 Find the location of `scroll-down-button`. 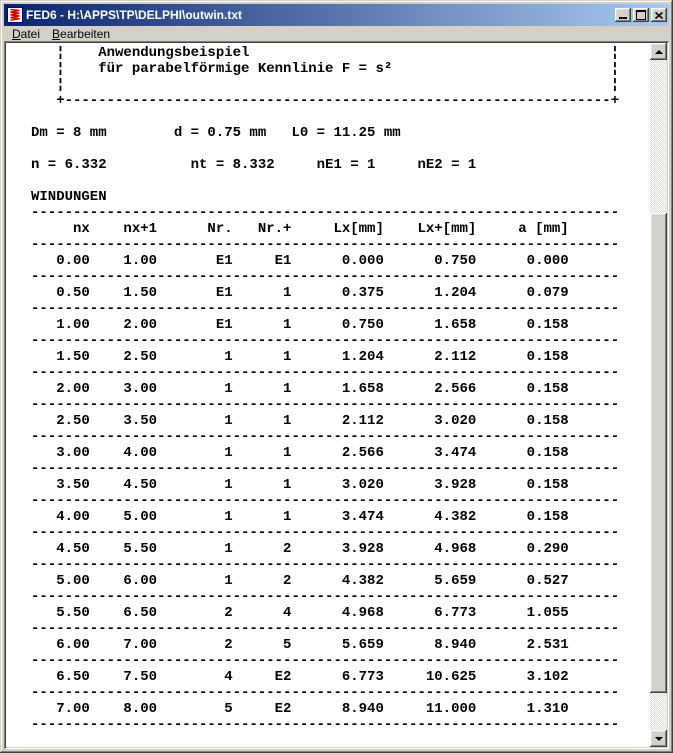

scroll-down-button is located at coordinates (658, 738).